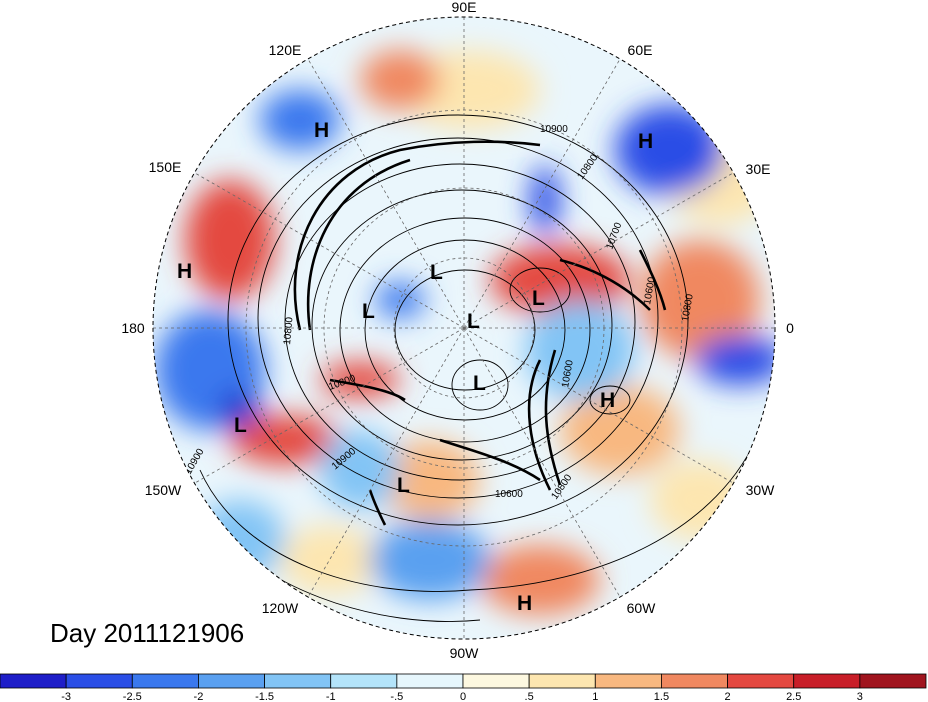  Describe the element at coordinates (793, 696) in the screenshot. I see `colorbar-tick-label: 2.5` at that location.